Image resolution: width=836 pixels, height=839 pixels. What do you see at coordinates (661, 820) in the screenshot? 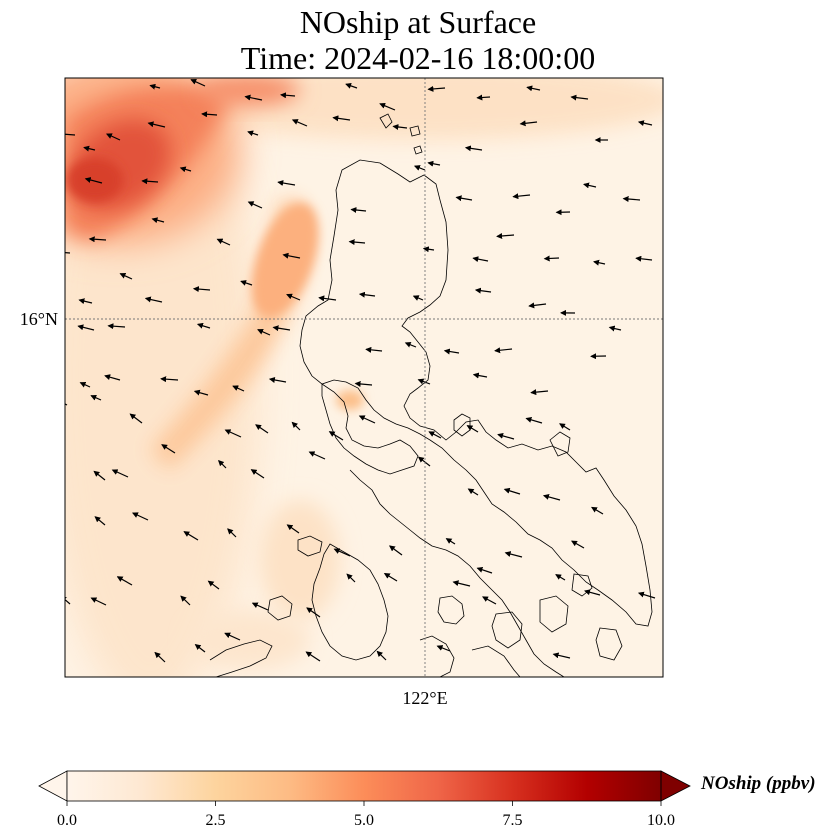
I see `colorbar-tick-label: 10.0` at bounding box center [661, 820].